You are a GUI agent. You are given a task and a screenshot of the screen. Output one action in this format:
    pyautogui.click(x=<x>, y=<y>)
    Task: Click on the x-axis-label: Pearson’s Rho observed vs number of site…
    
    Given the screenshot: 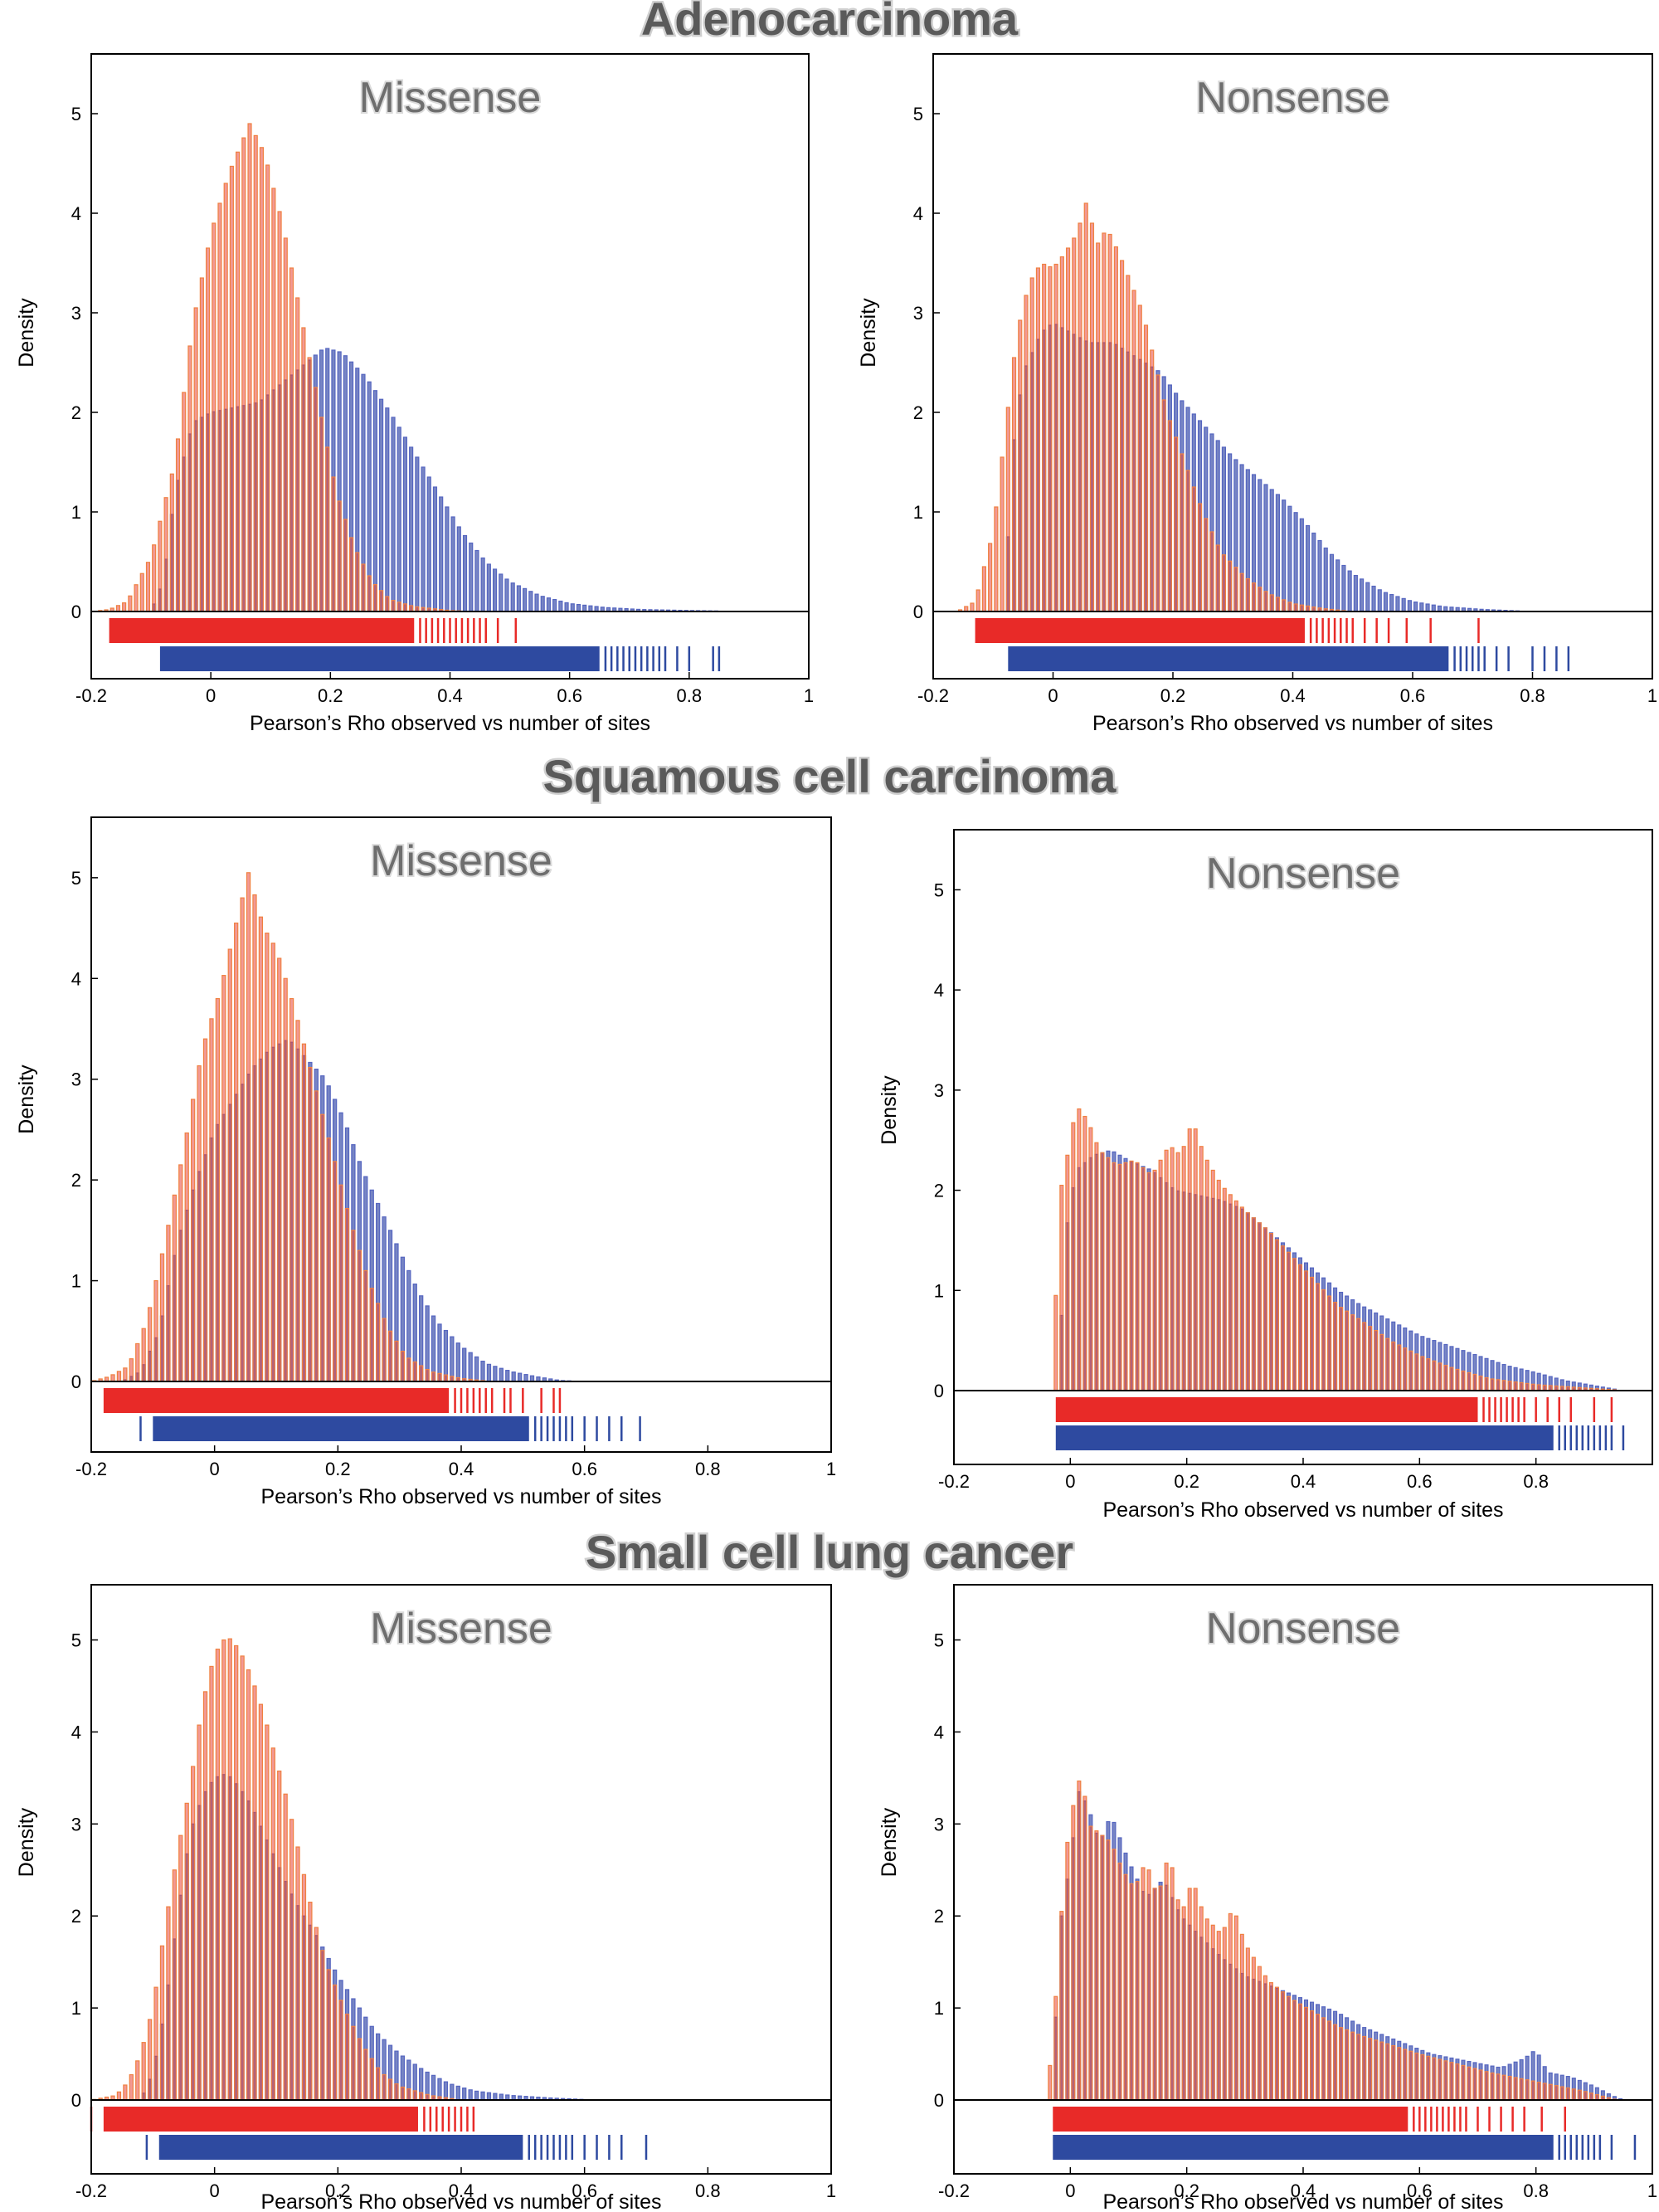 What is the action you would take?
    pyautogui.click(x=450, y=723)
    